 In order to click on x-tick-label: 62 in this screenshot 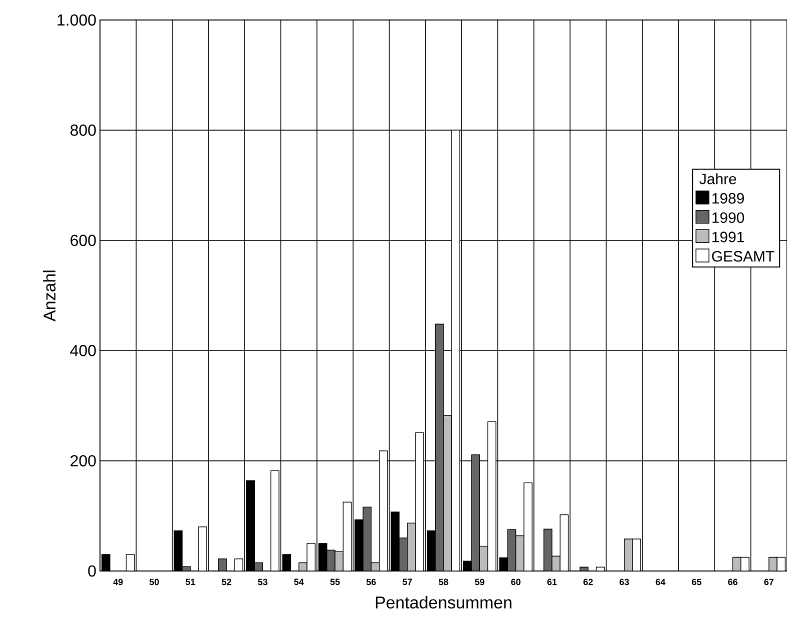, I will do `click(588, 582)`.